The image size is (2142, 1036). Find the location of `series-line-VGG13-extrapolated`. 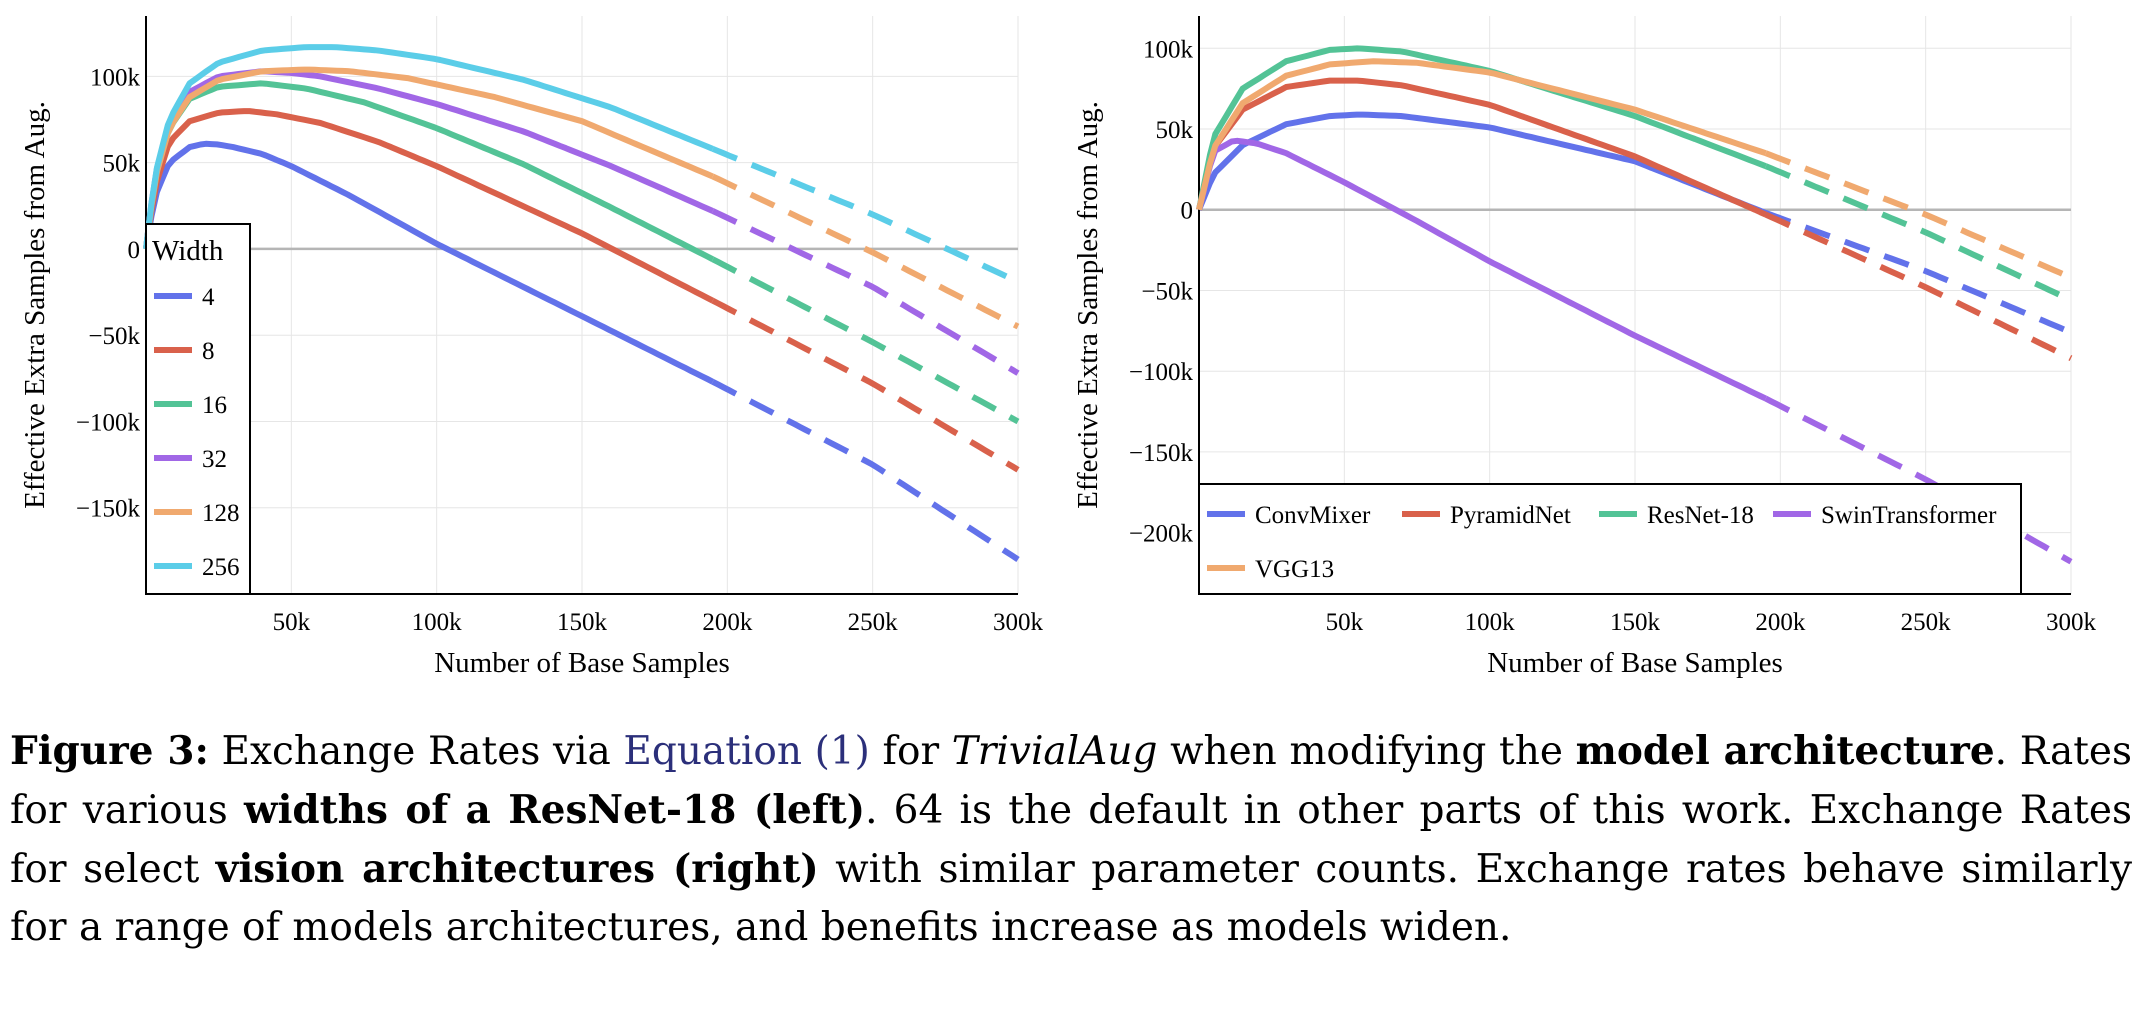

series-line-VGG13-extrapolated is located at coordinates (1918, 215).